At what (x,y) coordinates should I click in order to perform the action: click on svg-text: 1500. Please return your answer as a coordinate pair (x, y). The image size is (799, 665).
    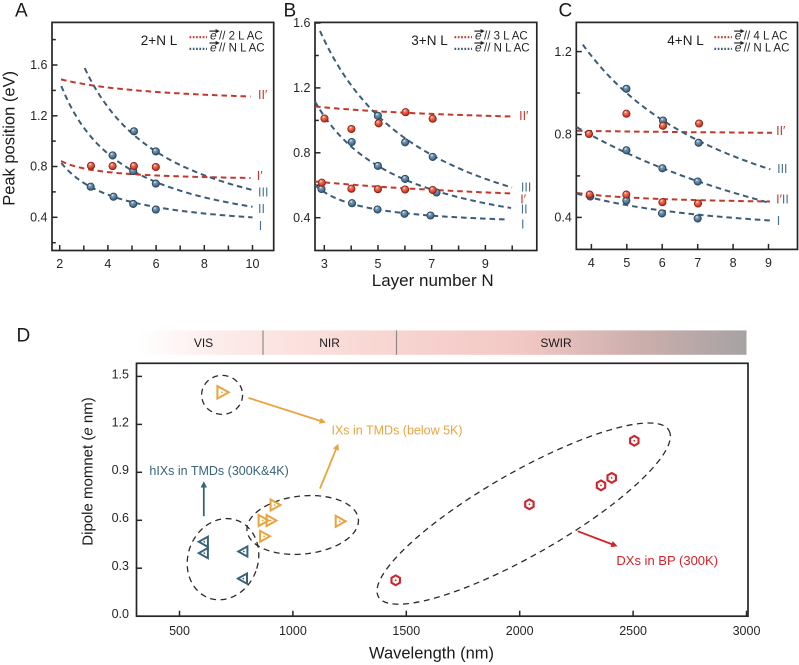
    Looking at the image, I should click on (406, 631).